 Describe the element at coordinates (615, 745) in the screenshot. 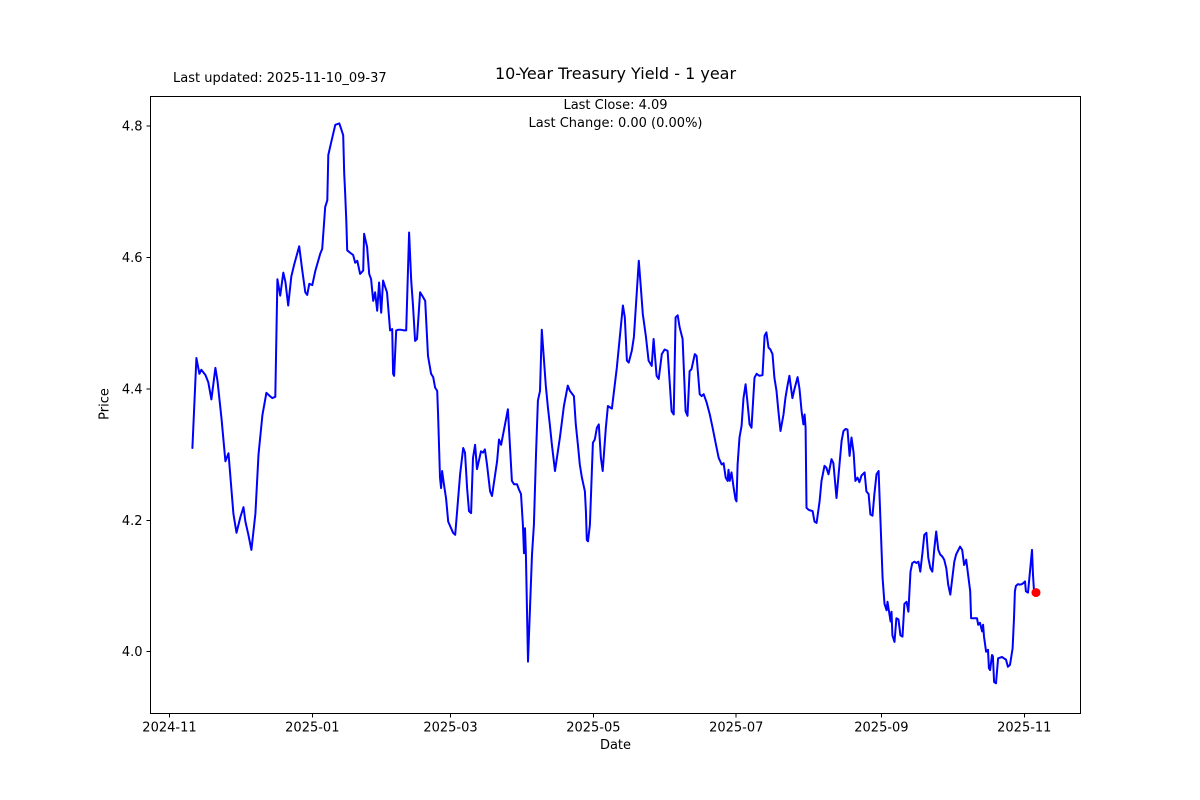

I see `x-axis-label: Date` at that location.